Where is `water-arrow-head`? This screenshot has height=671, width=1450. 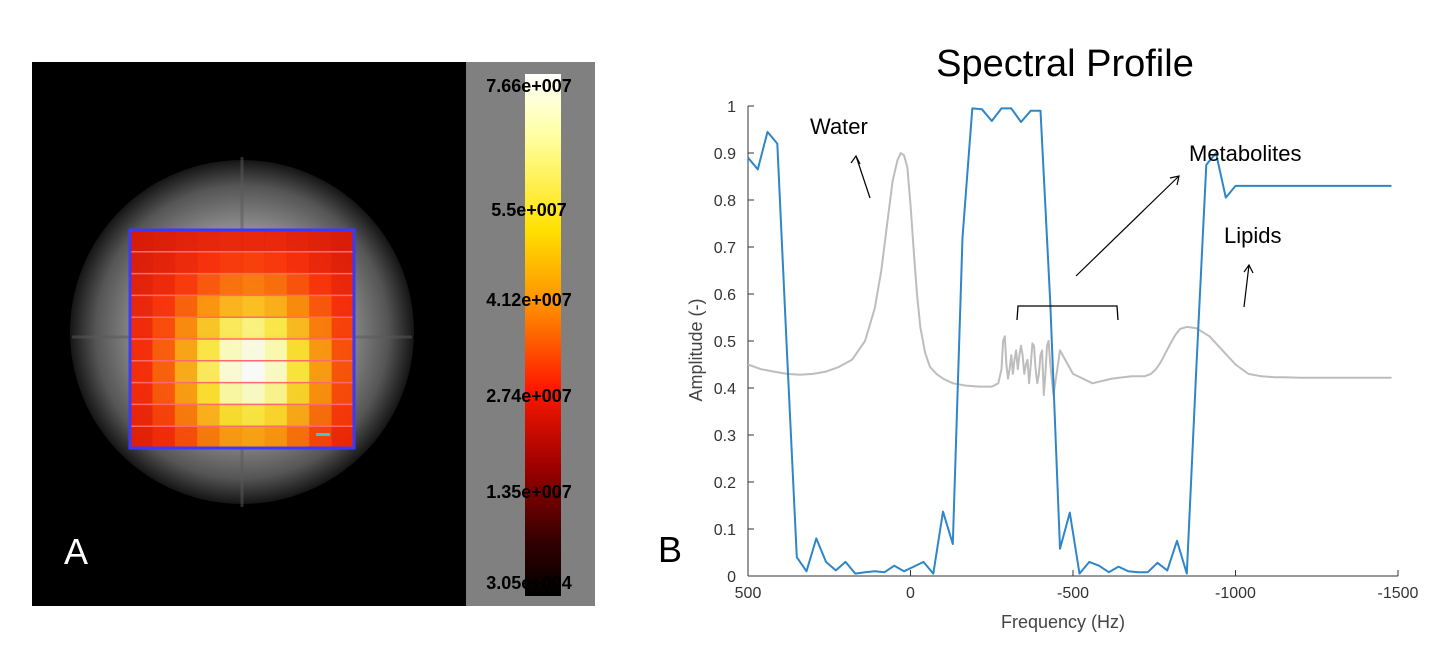
water-arrow-head is located at coordinates (855, 159).